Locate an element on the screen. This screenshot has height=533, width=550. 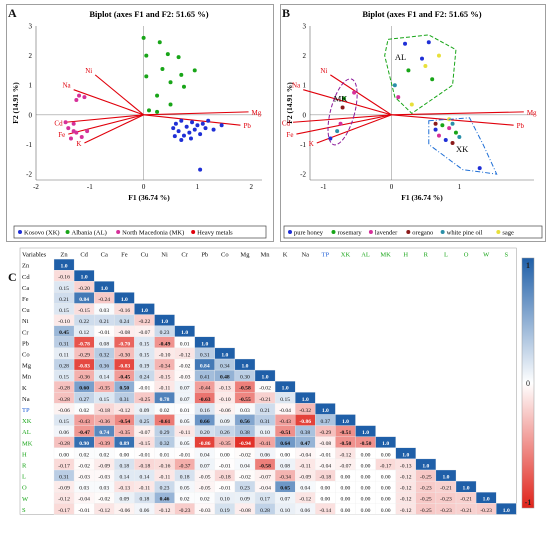
heatmap-value: -0.01 is located at coordinates (225, 489).